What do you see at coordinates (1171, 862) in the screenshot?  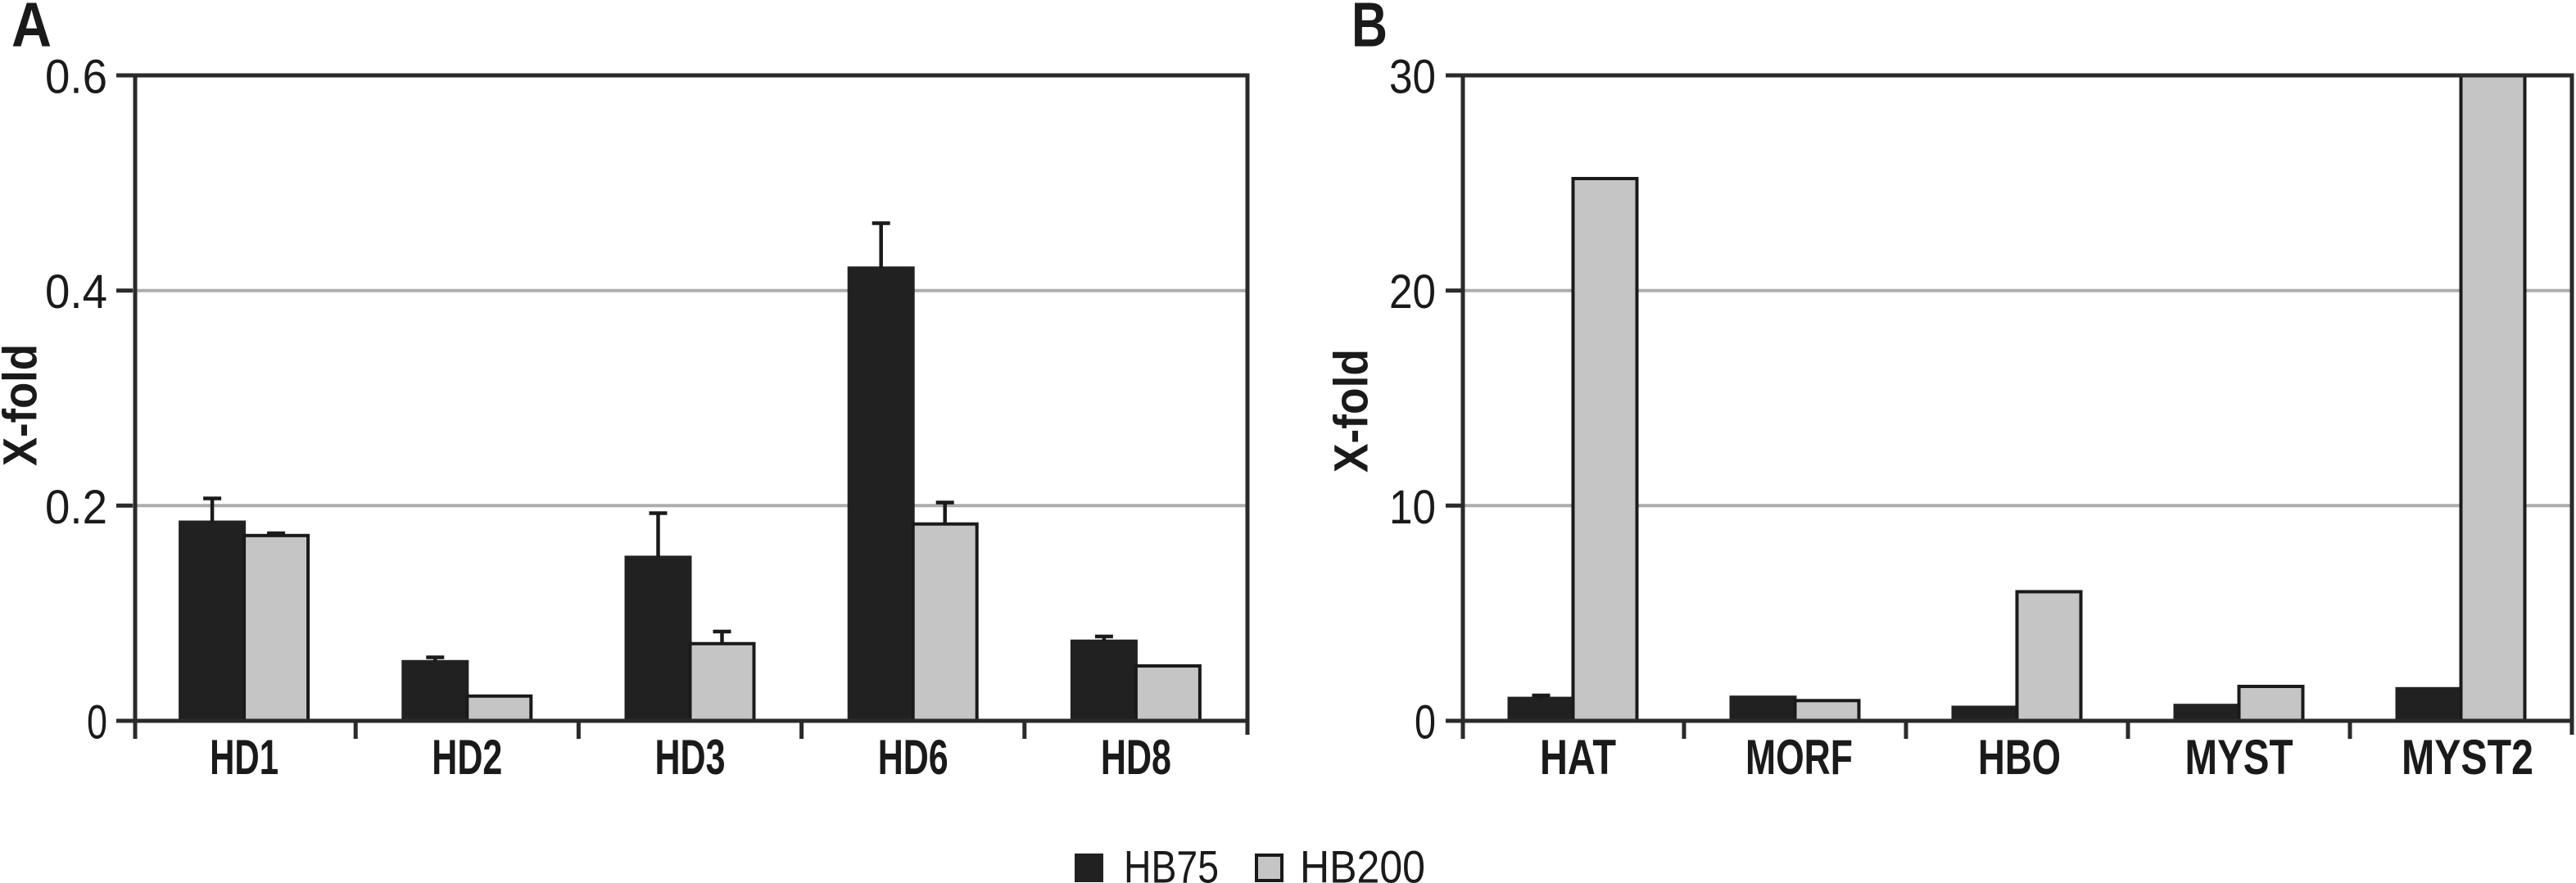 I see `svg-text: HB75` at bounding box center [1171, 862].